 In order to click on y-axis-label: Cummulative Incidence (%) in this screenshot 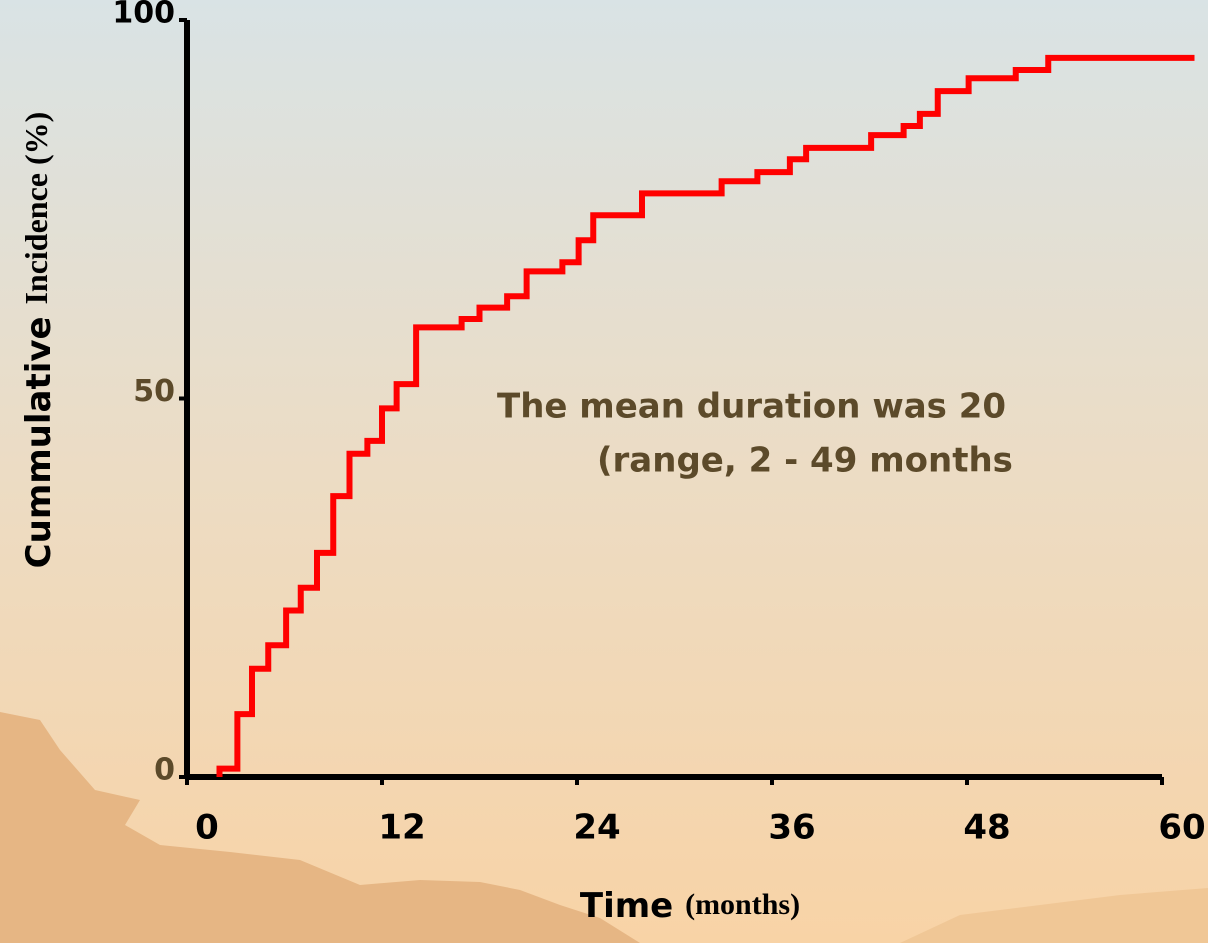, I will do `click(38, 340)`.